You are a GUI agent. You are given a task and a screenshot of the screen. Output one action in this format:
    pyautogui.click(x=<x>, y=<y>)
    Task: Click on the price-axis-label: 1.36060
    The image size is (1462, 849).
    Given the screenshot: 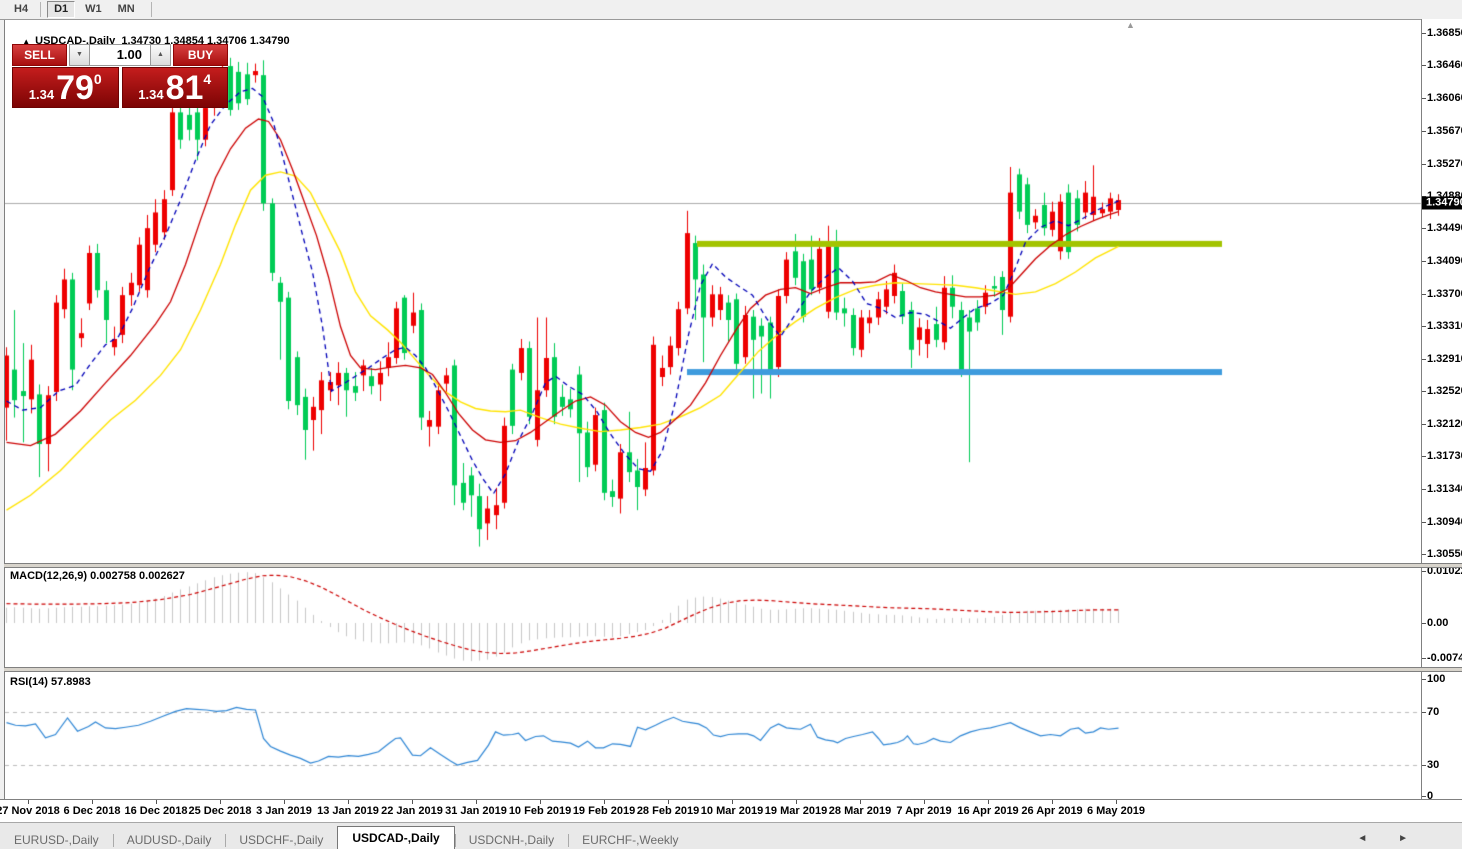 What is the action you would take?
    pyautogui.click(x=1444, y=98)
    